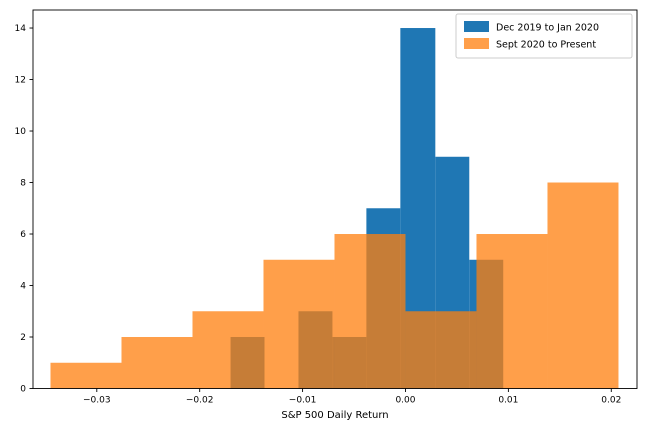  Describe the element at coordinates (21, 29) in the screenshot. I see `y-tick-label: 14` at that location.